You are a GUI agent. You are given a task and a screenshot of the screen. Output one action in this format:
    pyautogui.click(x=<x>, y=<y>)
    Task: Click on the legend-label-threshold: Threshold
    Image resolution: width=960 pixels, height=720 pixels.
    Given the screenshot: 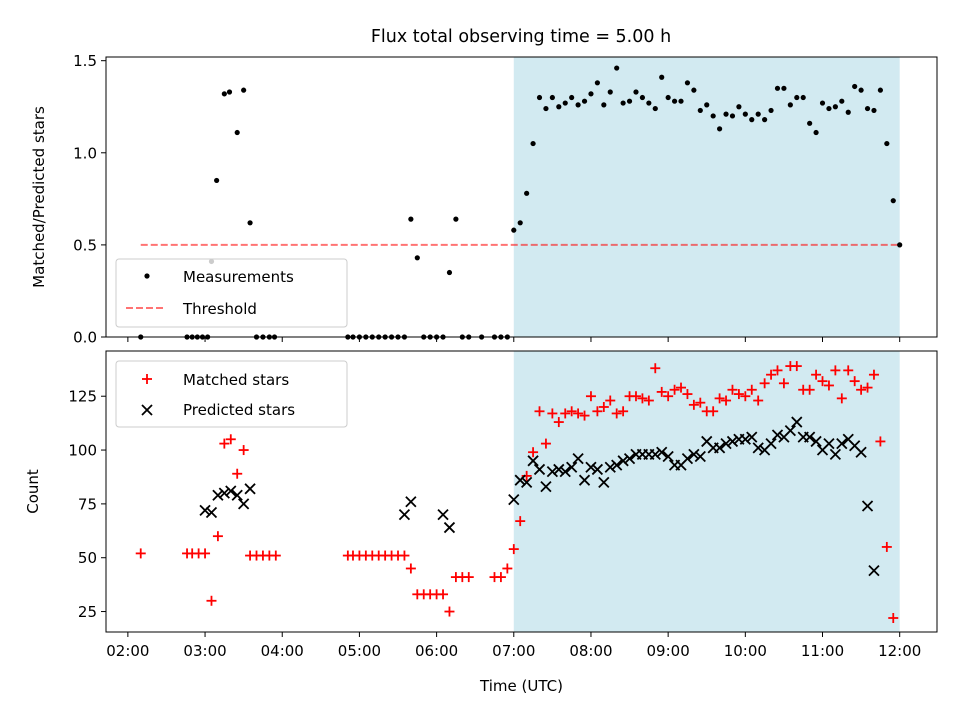 What is the action you would take?
    pyautogui.click(x=219, y=309)
    